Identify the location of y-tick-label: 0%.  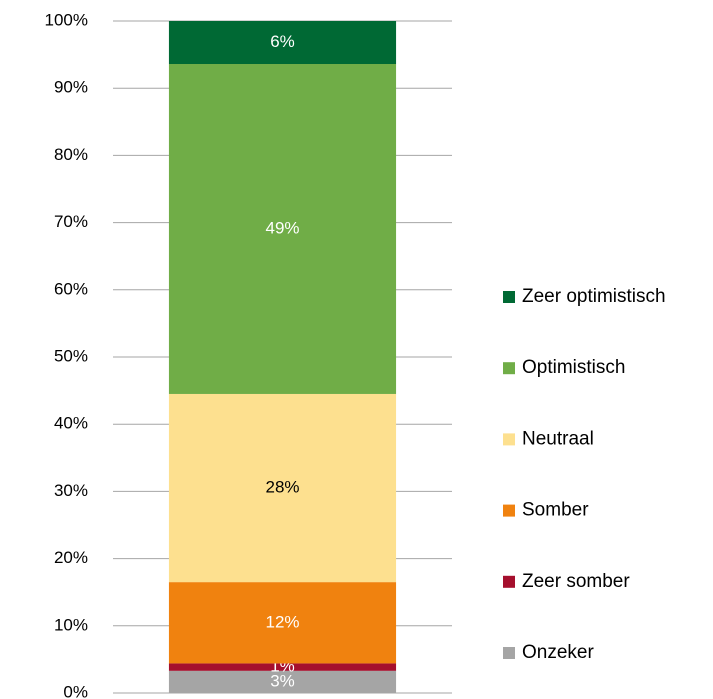
(75, 690).